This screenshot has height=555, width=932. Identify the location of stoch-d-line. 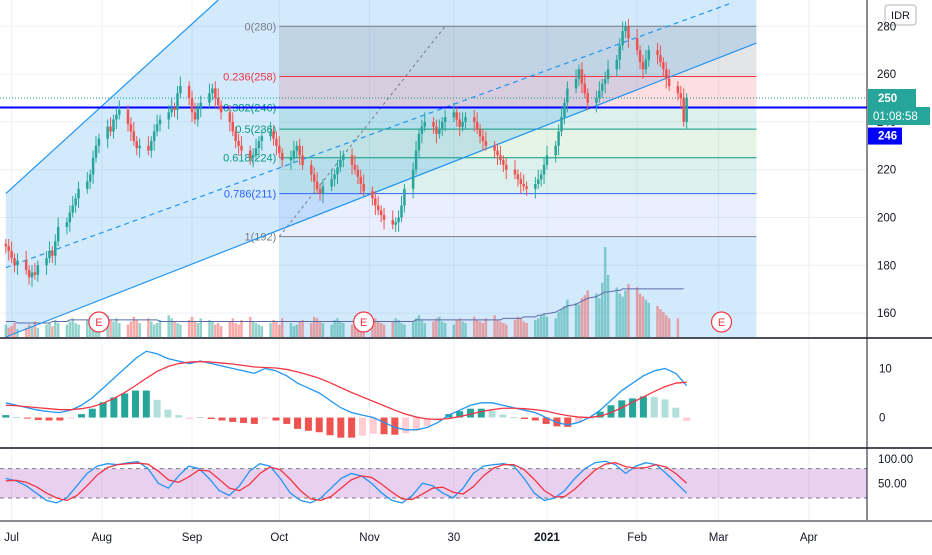
(346, 482).